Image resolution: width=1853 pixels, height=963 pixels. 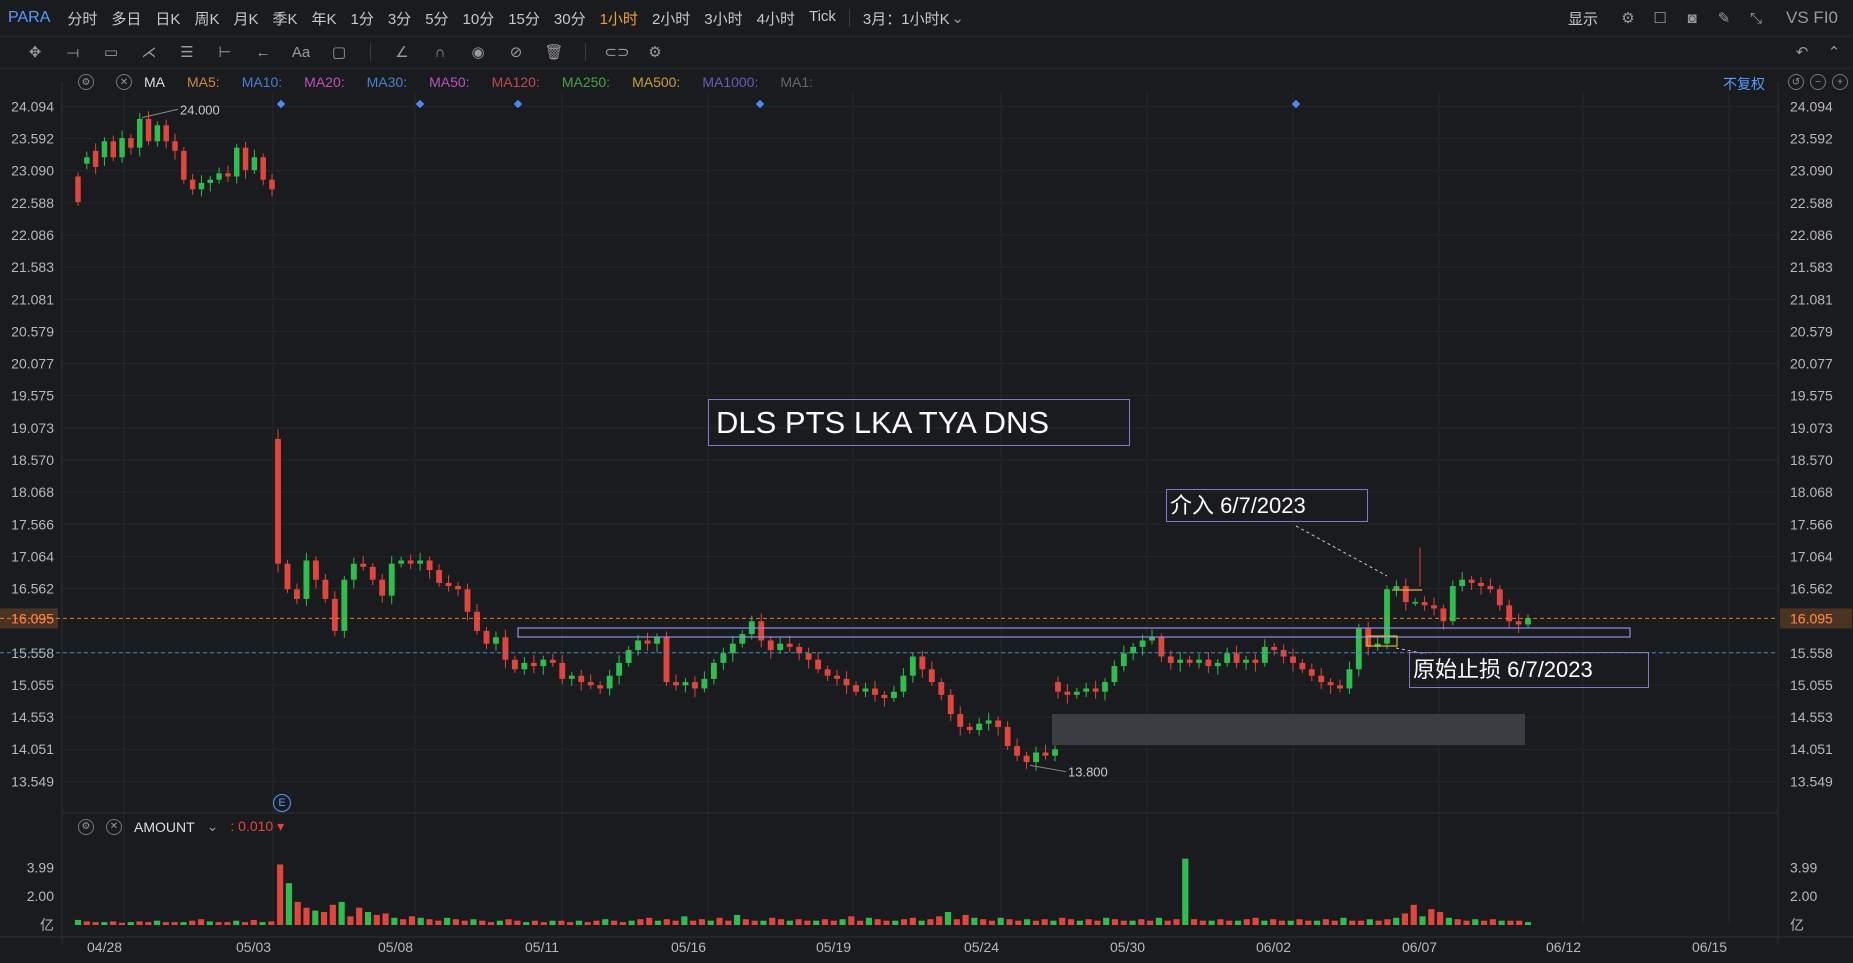 What do you see at coordinates (225, 52) in the screenshot?
I see `measure-tool-icon: ⊢` at bounding box center [225, 52].